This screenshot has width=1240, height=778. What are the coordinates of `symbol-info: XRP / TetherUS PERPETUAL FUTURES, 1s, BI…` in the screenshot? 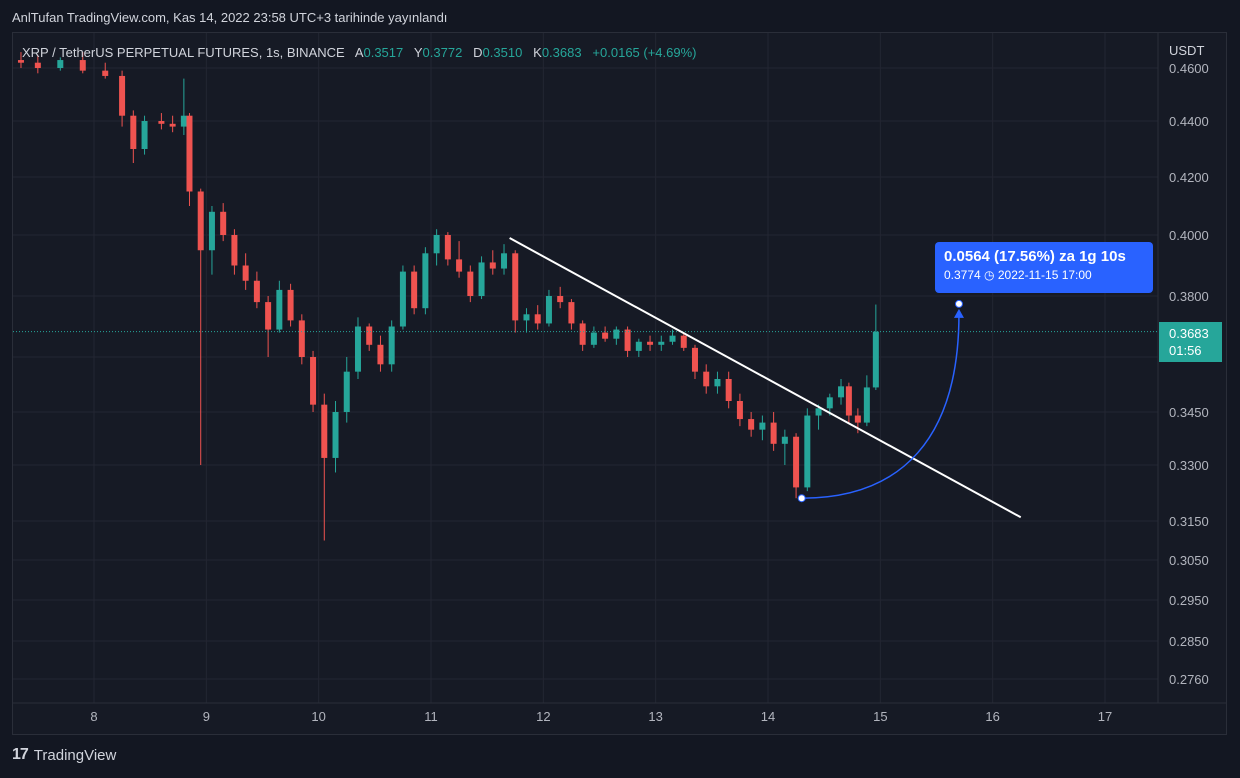 It's located at (359, 52).